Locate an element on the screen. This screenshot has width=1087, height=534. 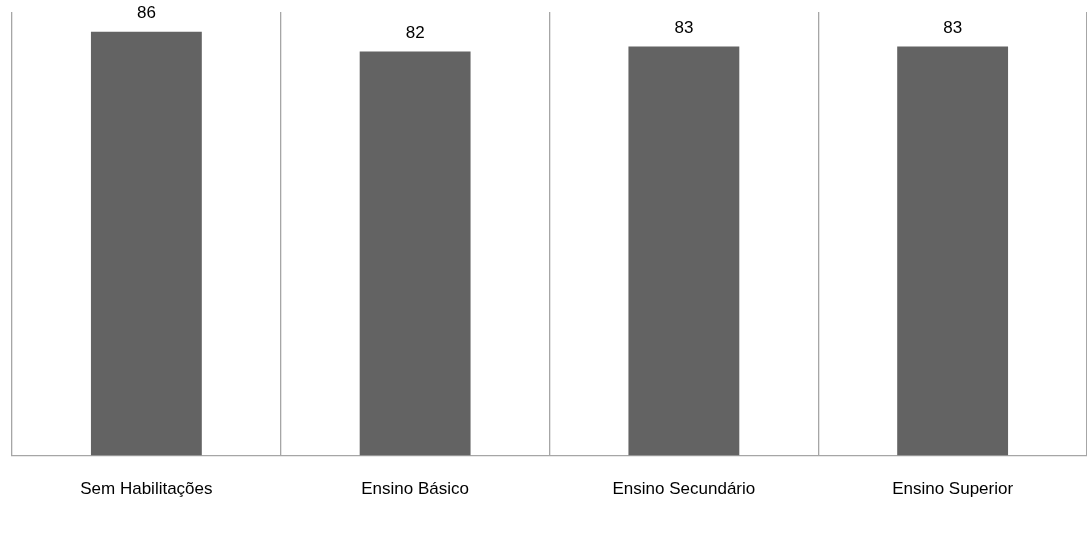
x-tick-label: Sem Habilitações is located at coordinates (146, 489).